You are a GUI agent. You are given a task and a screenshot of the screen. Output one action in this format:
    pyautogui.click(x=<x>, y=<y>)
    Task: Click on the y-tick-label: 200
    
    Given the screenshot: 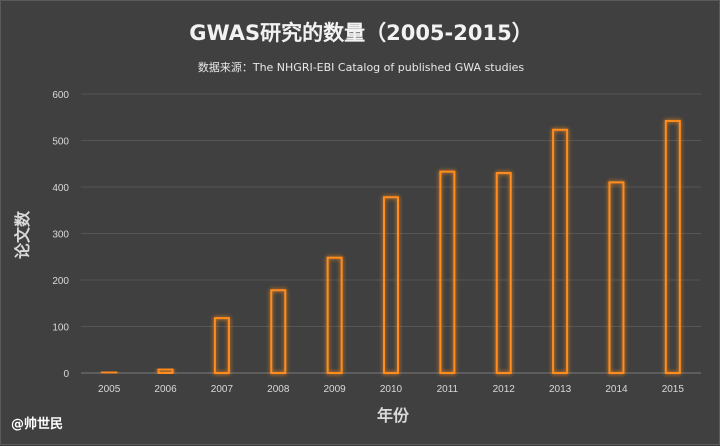 What is the action you would take?
    pyautogui.click(x=60, y=281)
    